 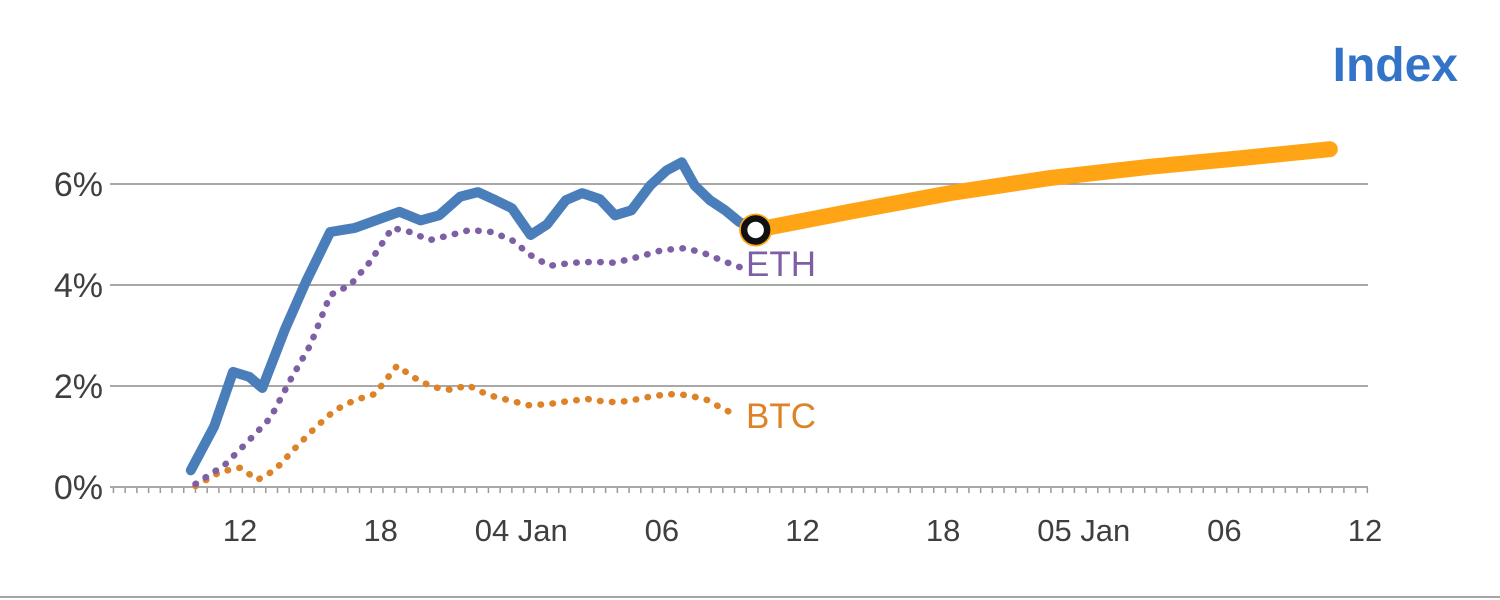 I want to click on x-tick-label-04 Jan: 04 Jan, so click(x=521, y=530).